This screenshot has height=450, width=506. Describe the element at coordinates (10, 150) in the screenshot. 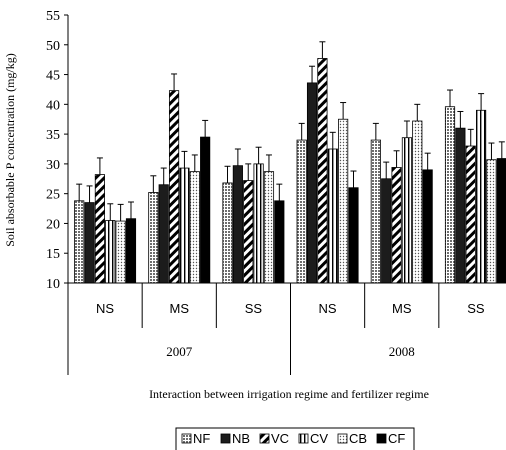

I see `y-axis-title: Soil absorbable P concentration (mg/kg)` at that location.